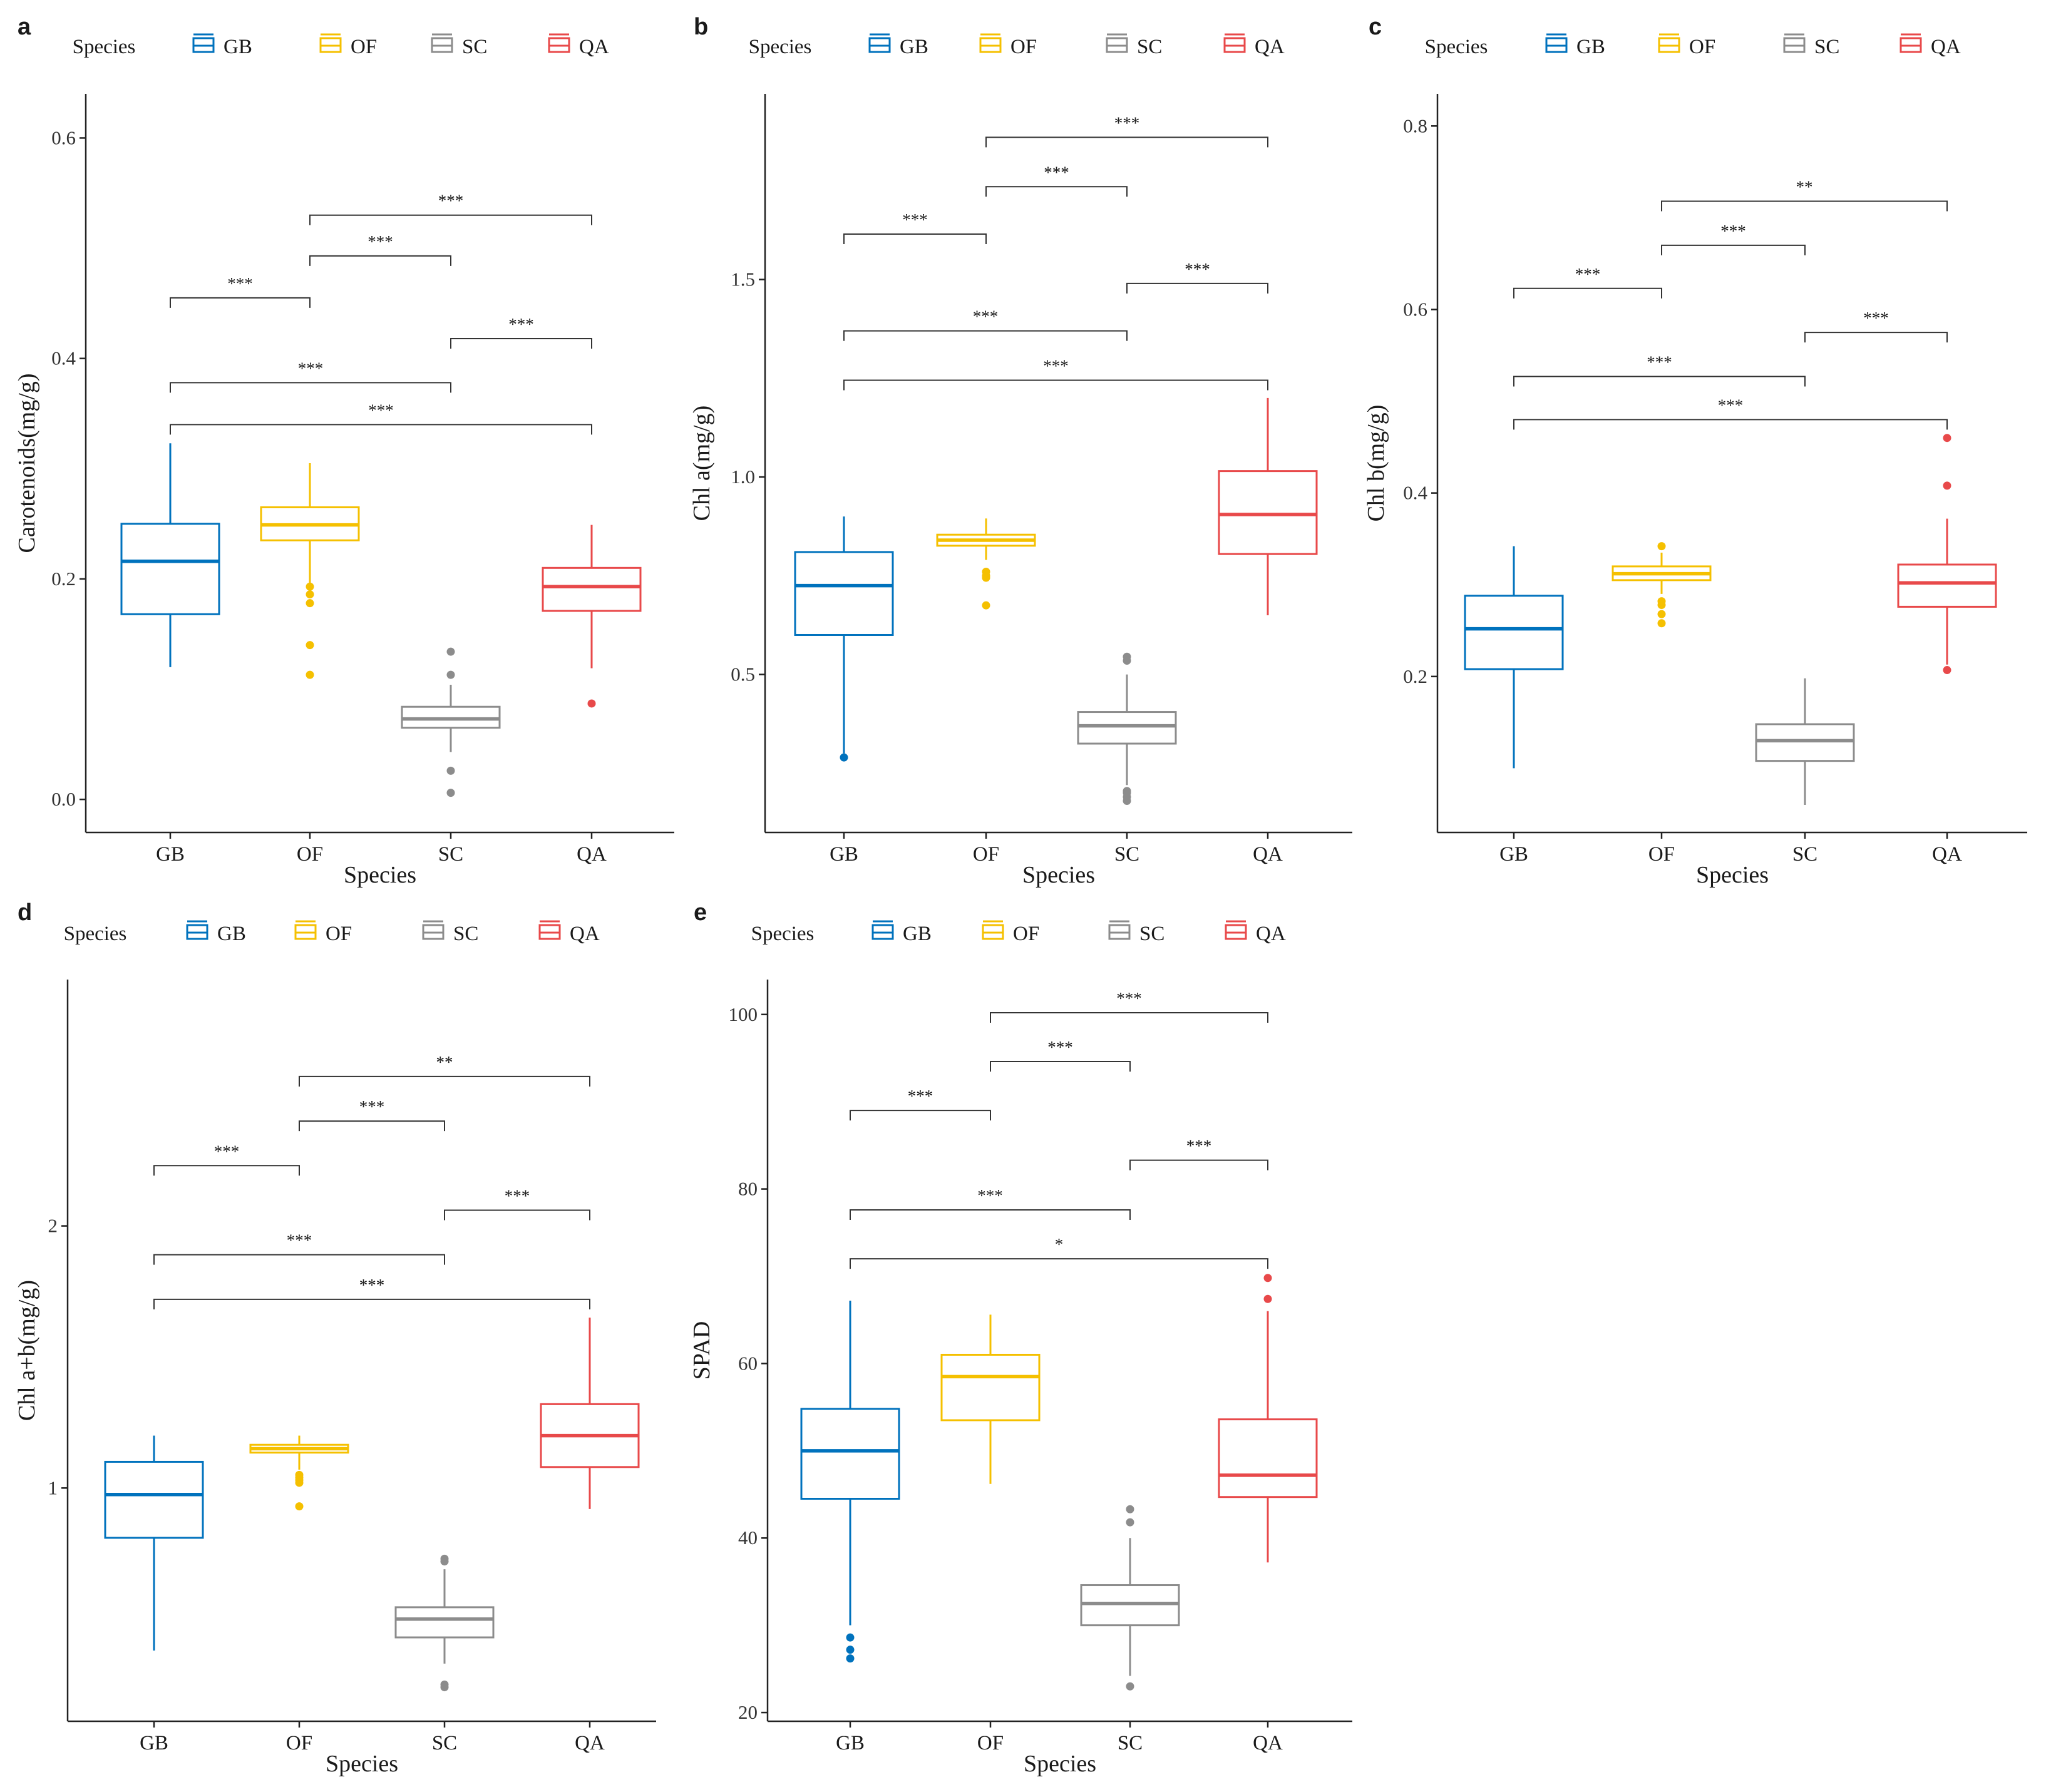  What do you see at coordinates (310, 571) in the screenshot?
I see `box-of` at bounding box center [310, 571].